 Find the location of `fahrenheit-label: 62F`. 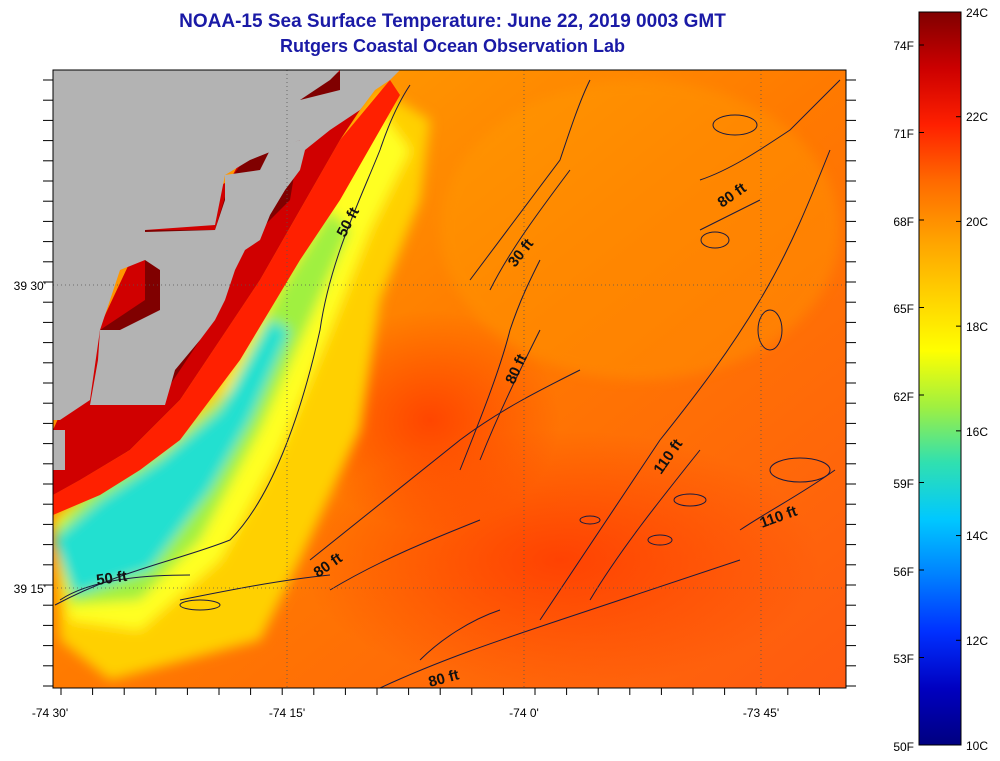

fahrenheit-label: 62F is located at coordinates (903, 397).